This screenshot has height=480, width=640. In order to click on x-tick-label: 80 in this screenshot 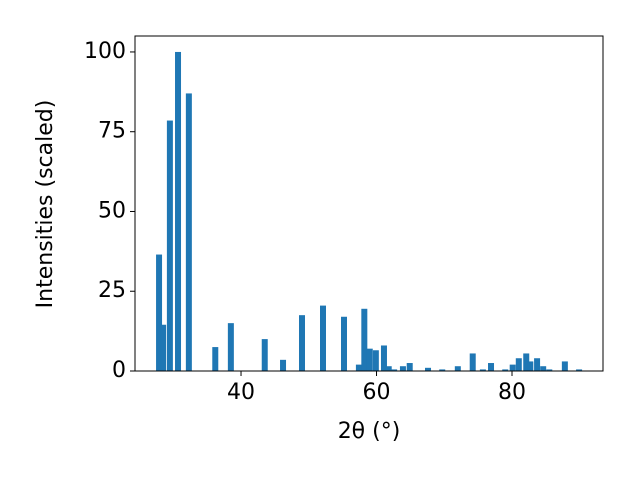, I will do `click(512, 392)`.